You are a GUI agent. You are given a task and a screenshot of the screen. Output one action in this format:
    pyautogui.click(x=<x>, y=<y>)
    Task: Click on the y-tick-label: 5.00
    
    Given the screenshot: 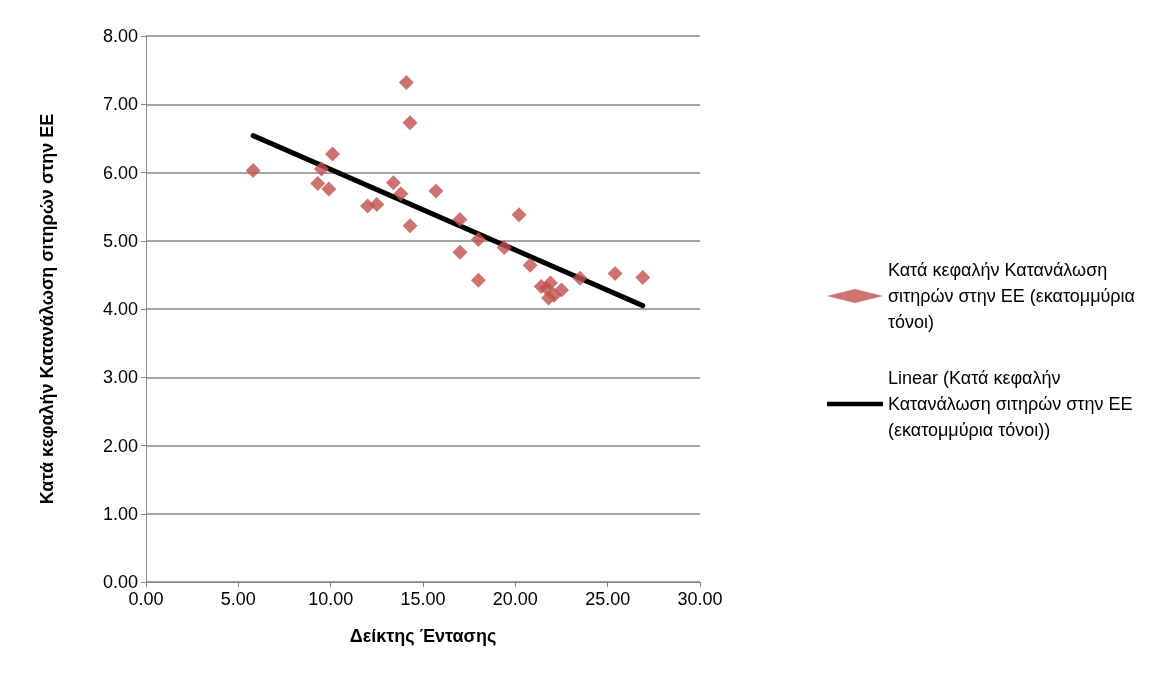 What is the action you would take?
    pyautogui.click(x=120, y=240)
    